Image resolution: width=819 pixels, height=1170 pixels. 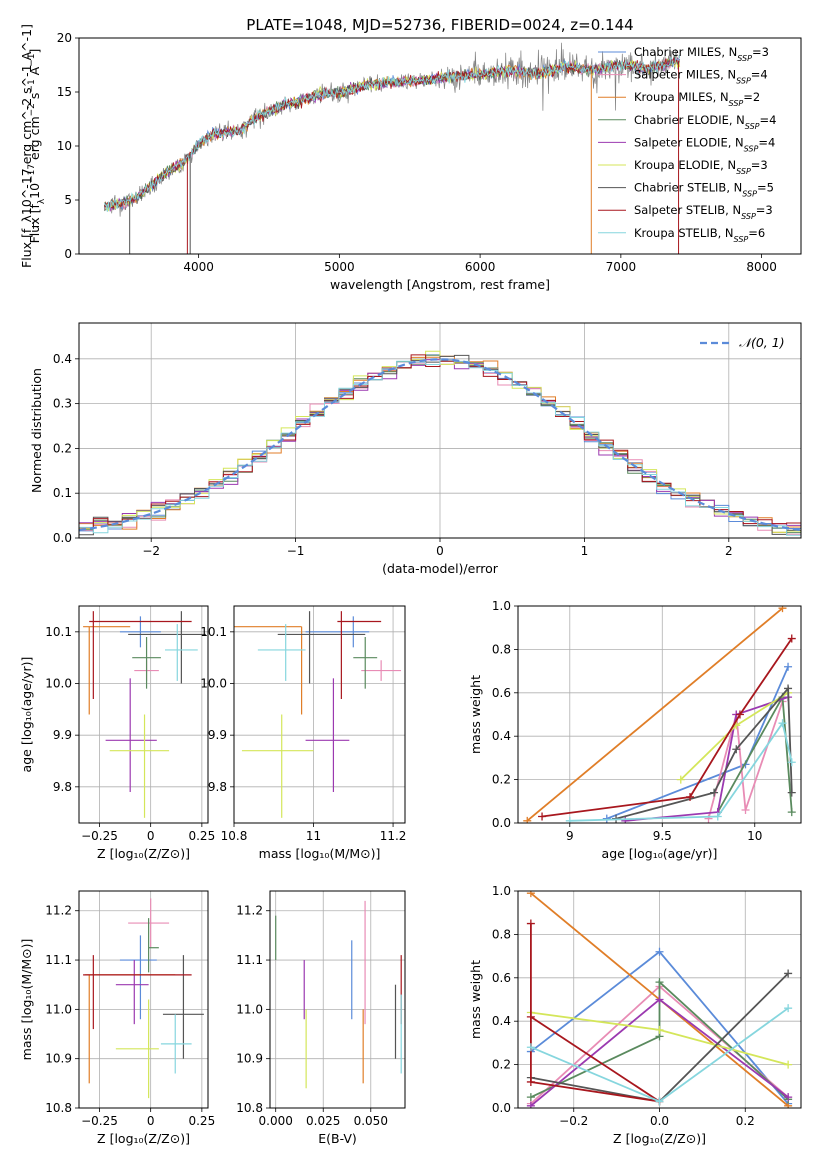 I want to click on errorbar-kroupa-miles, so click(x=130, y=1029).